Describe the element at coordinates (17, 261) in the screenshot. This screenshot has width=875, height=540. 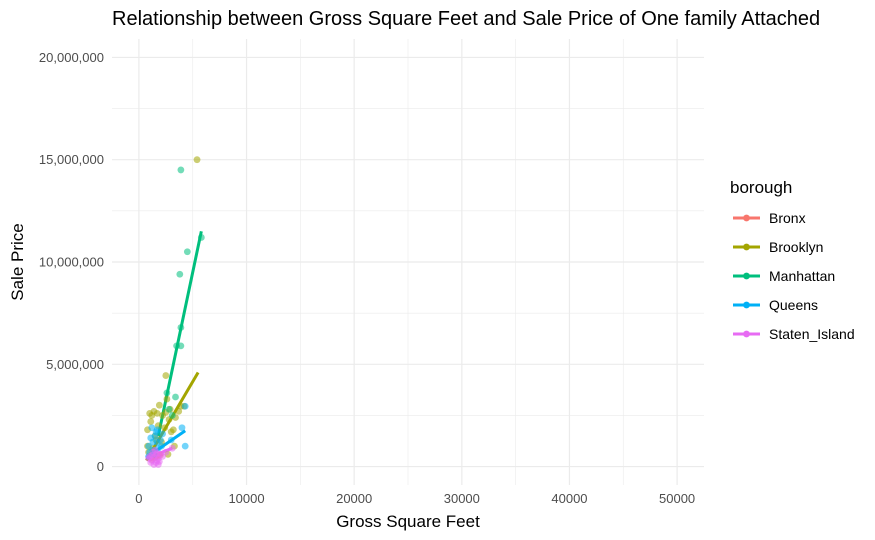
I see `y-axis-title: Sale Price` at that location.